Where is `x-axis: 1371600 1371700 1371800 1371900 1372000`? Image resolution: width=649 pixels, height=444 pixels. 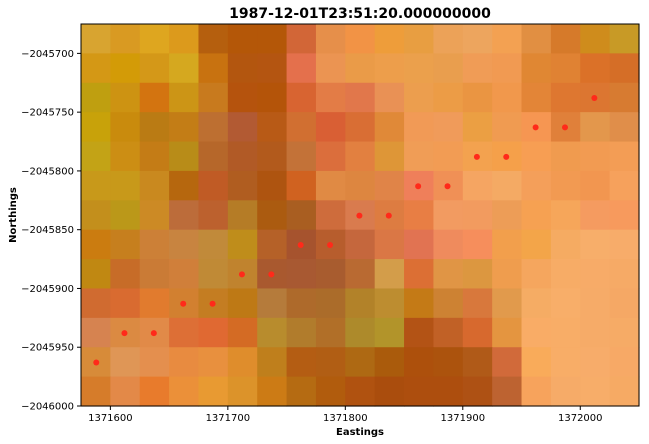 x-axis: 1371600 1371700 1371800 1371900 1372000 is located at coordinates (345, 415).